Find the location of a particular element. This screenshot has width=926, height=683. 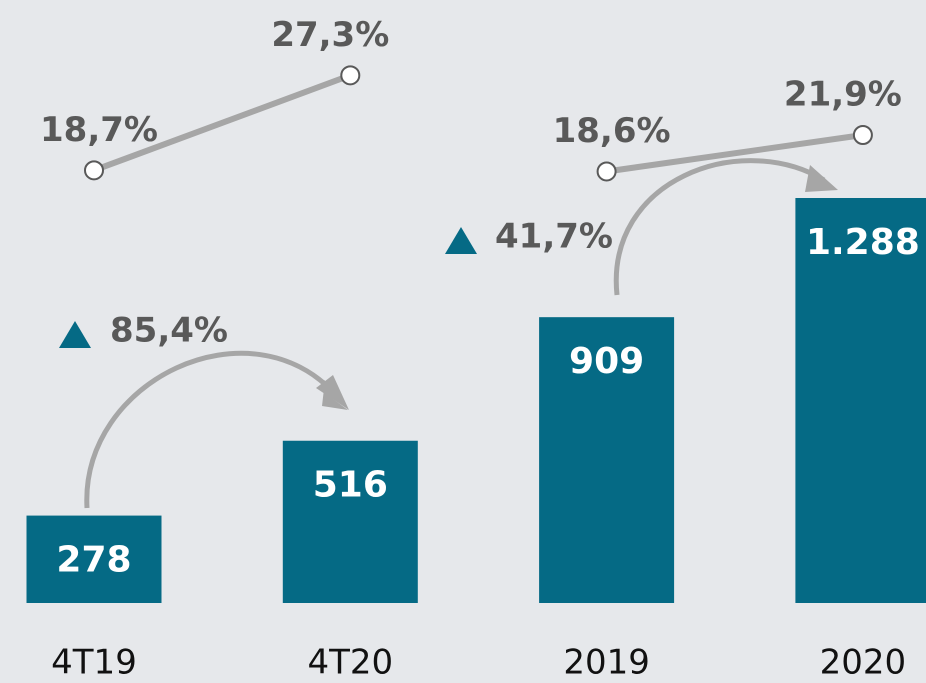

bar-value-label: 516 is located at coordinates (350, 485).